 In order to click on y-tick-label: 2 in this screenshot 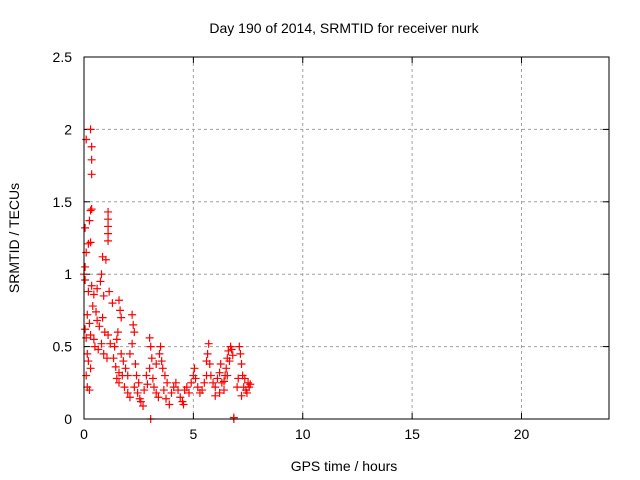, I will do `click(68, 129)`.